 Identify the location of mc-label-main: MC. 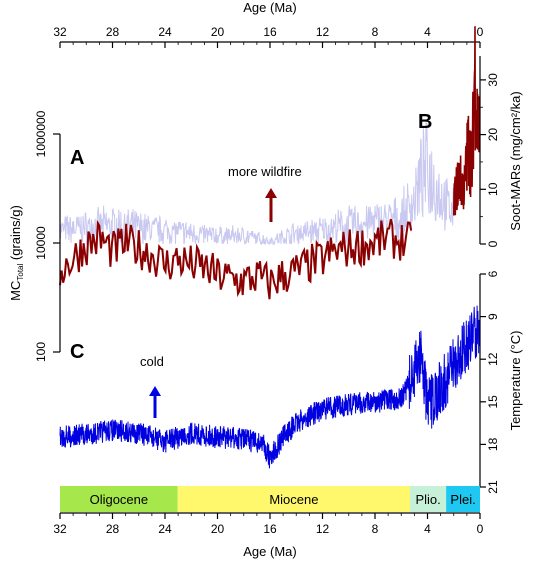
(15, 291).